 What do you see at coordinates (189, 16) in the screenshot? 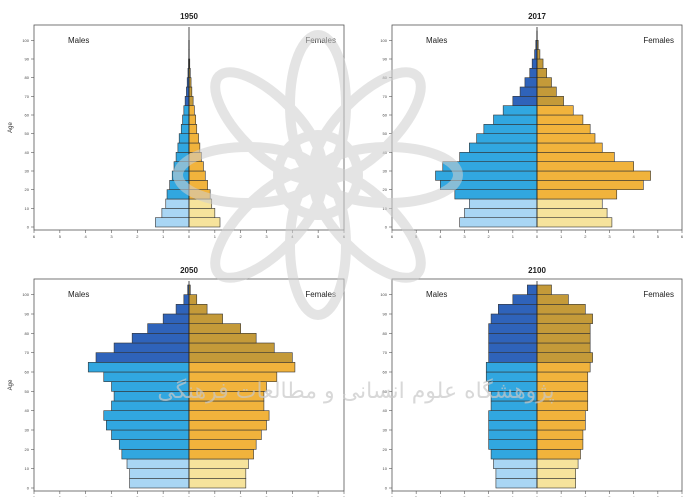
I see `panel-title: 1950` at bounding box center [189, 16].